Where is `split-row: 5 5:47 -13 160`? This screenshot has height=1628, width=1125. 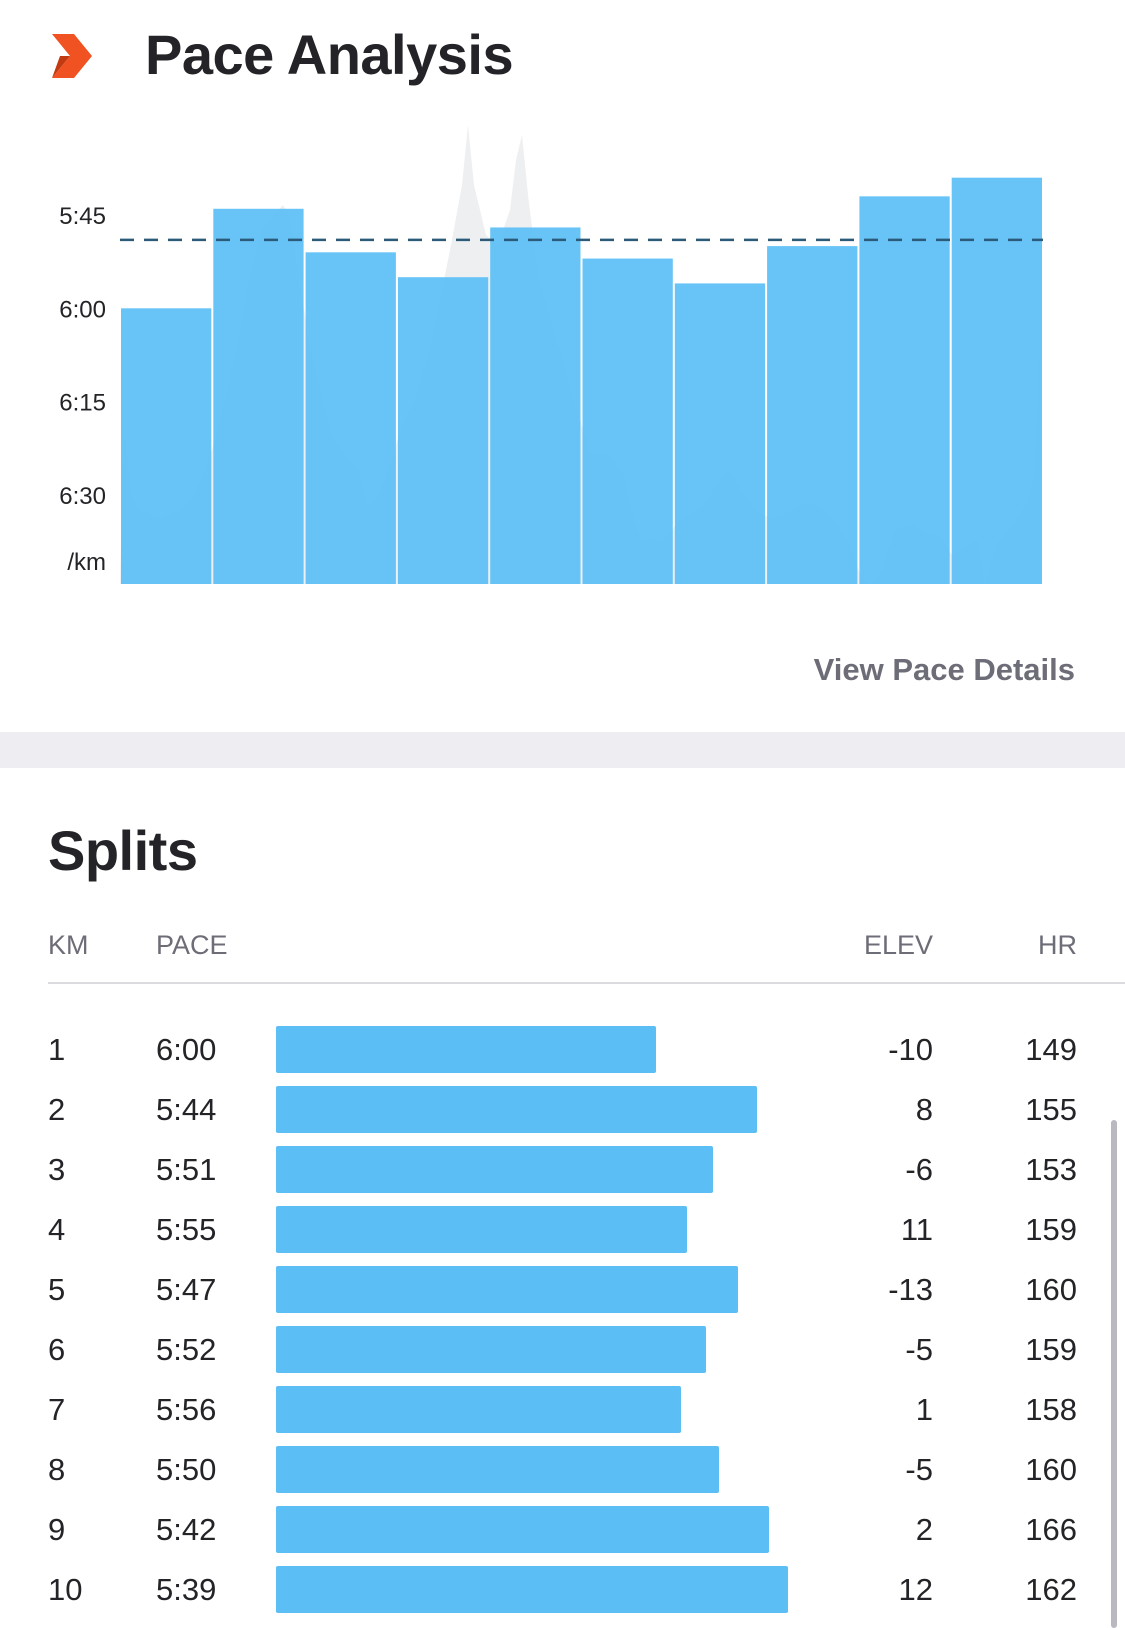 split-row: 5 5:47 -13 160 is located at coordinates (562, 1290).